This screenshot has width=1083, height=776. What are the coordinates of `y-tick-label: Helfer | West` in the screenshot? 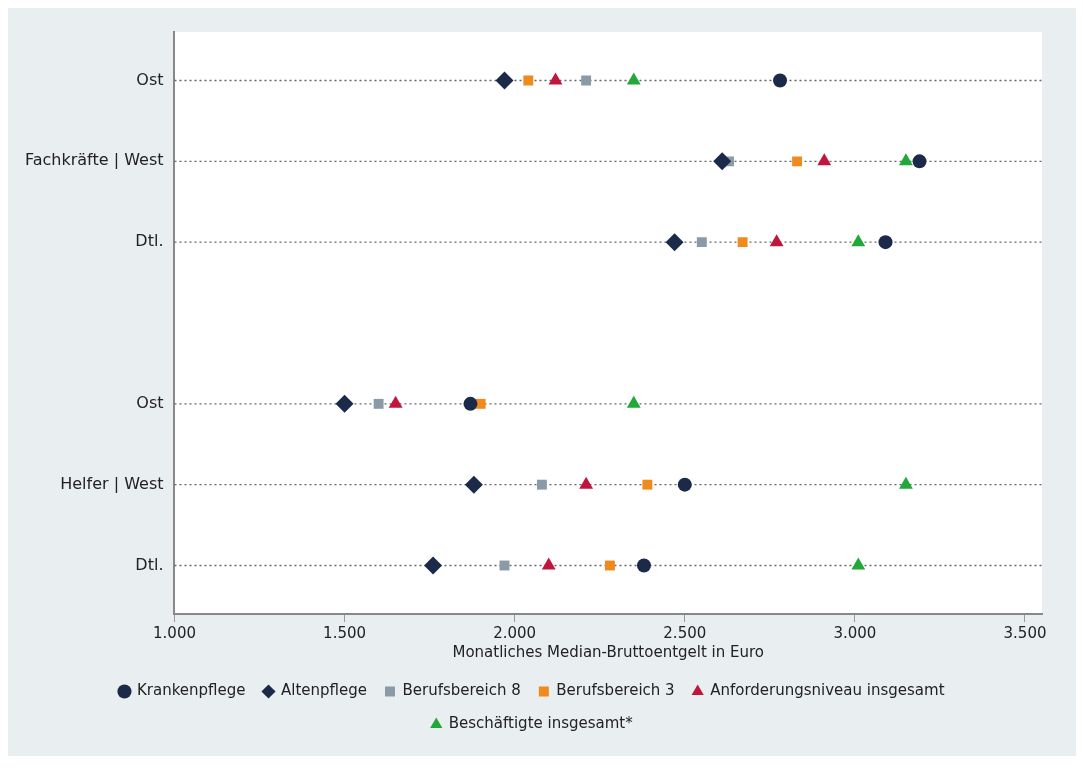 It's located at (112, 483).